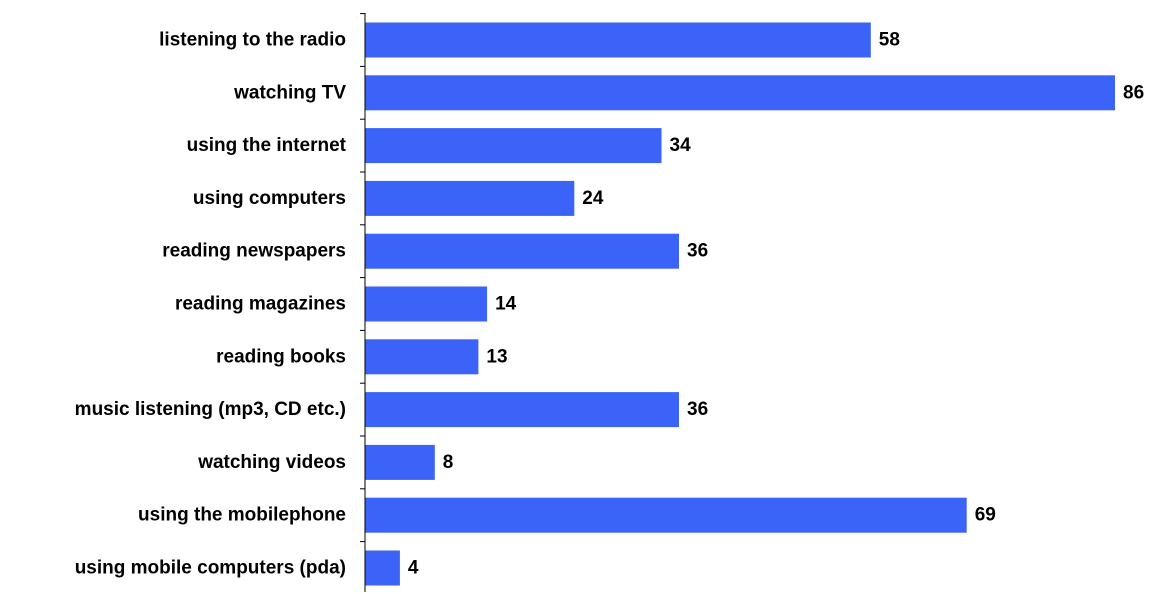 Image resolution: width=1152 pixels, height=594 pixels. I want to click on category-label: using computers, so click(269, 198).